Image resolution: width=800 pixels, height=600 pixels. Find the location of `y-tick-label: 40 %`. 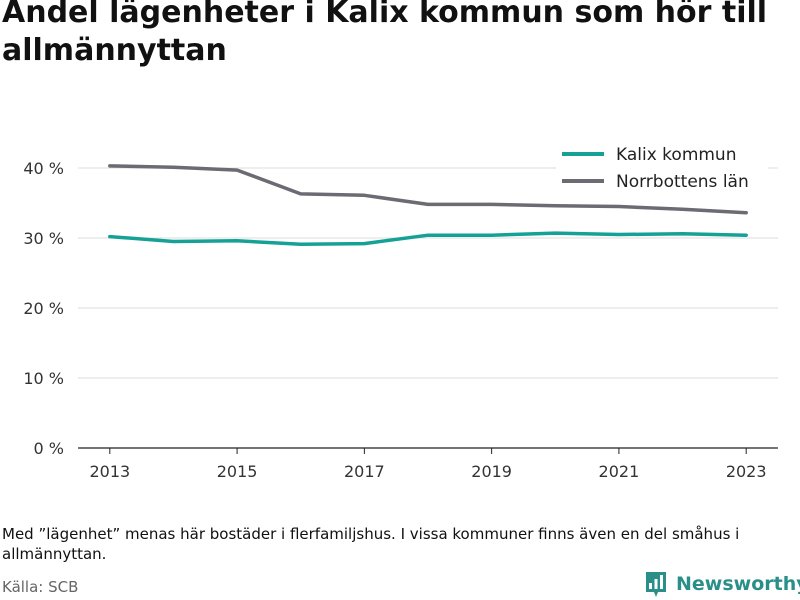

y-tick-label: 40 % is located at coordinates (43, 168).